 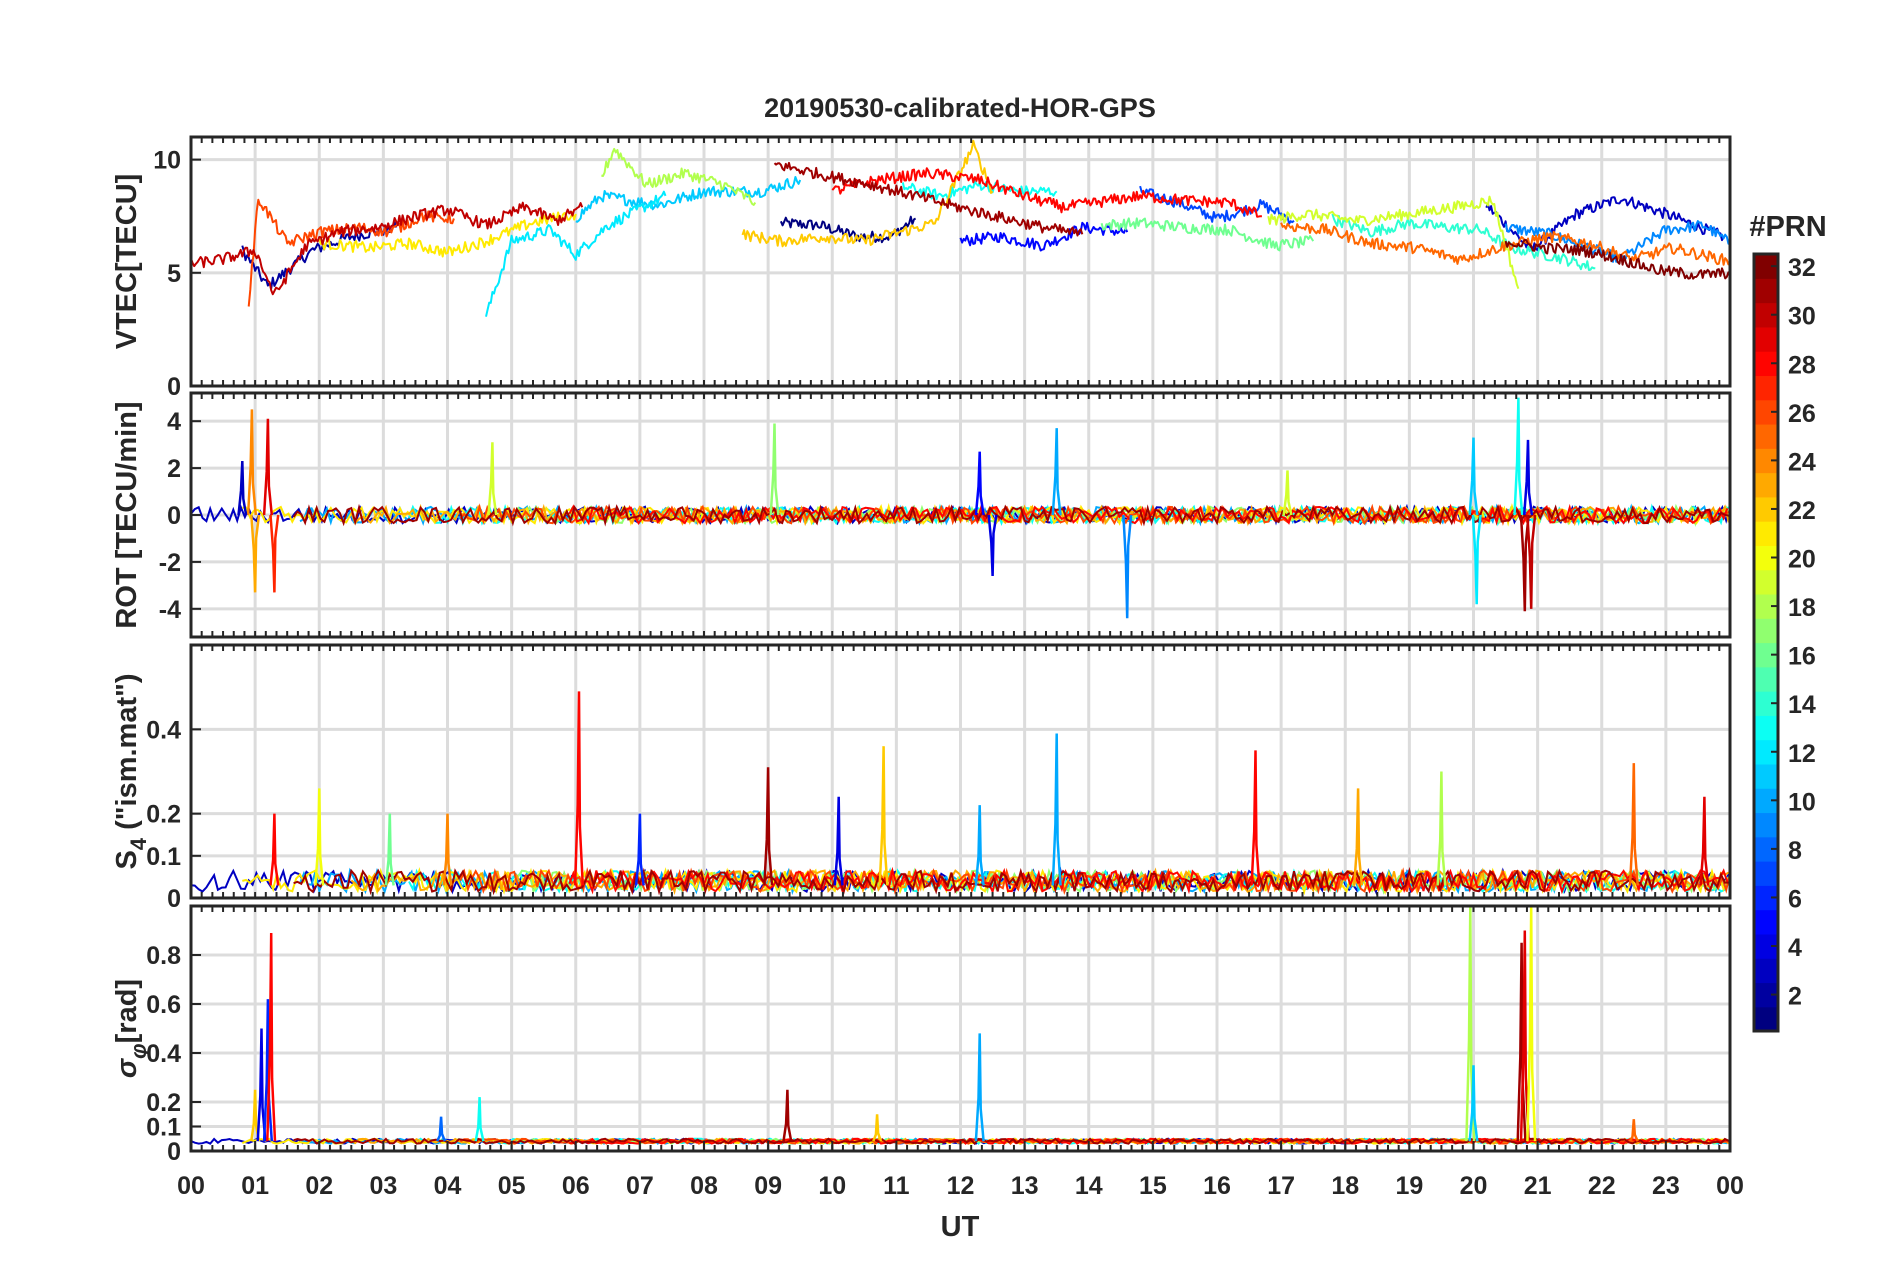 What do you see at coordinates (1409, 1186) in the screenshot?
I see `x-tick-label: 19` at bounding box center [1409, 1186].